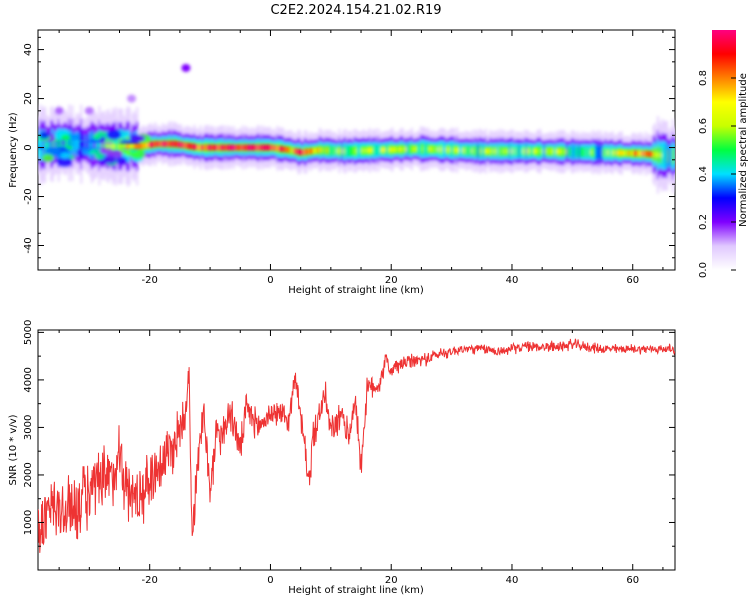  I want to click on x-tick-label: 0, so click(270, 280).